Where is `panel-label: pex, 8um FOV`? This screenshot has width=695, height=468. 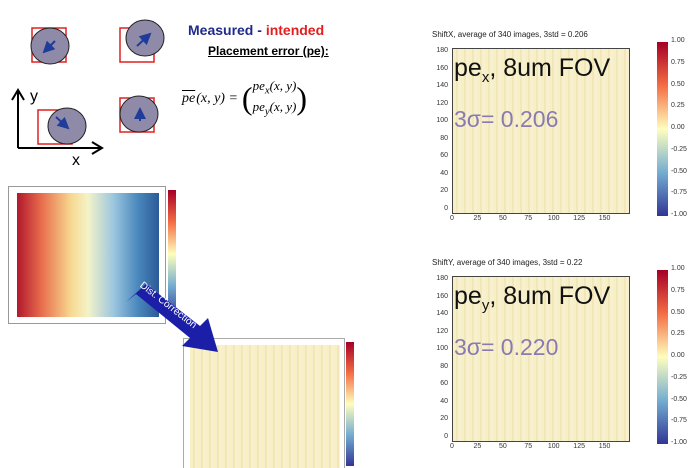
panel-label: pex, 8um FOV is located at coordinates (532, 70).